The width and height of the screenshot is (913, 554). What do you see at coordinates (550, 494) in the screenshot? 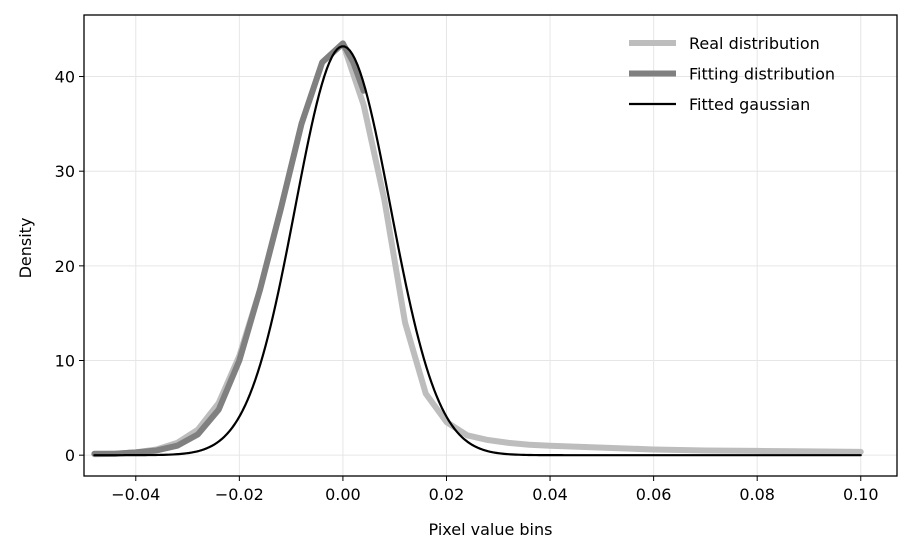
I see `x-tick-label: 0.04` at bounding box center [550, 494].